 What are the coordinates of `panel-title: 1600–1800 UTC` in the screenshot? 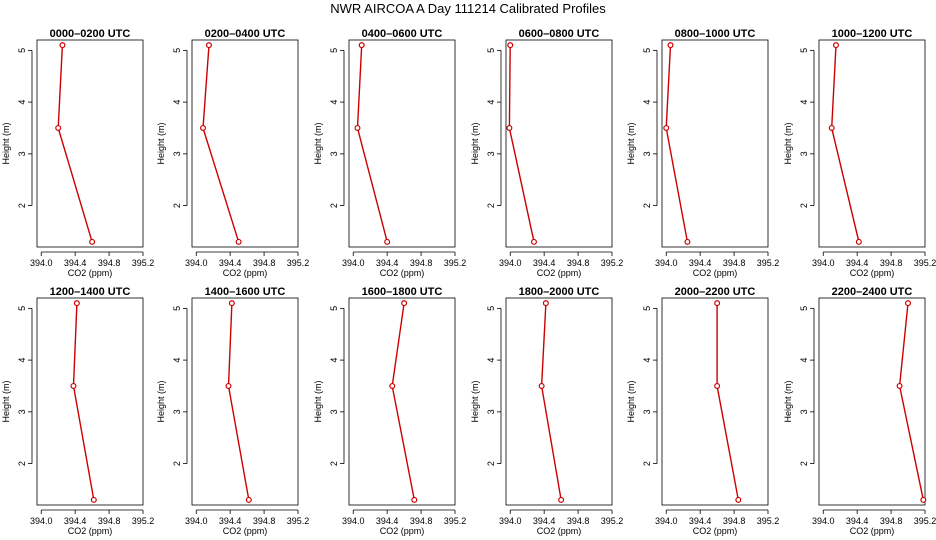 It's located at (402, 292).